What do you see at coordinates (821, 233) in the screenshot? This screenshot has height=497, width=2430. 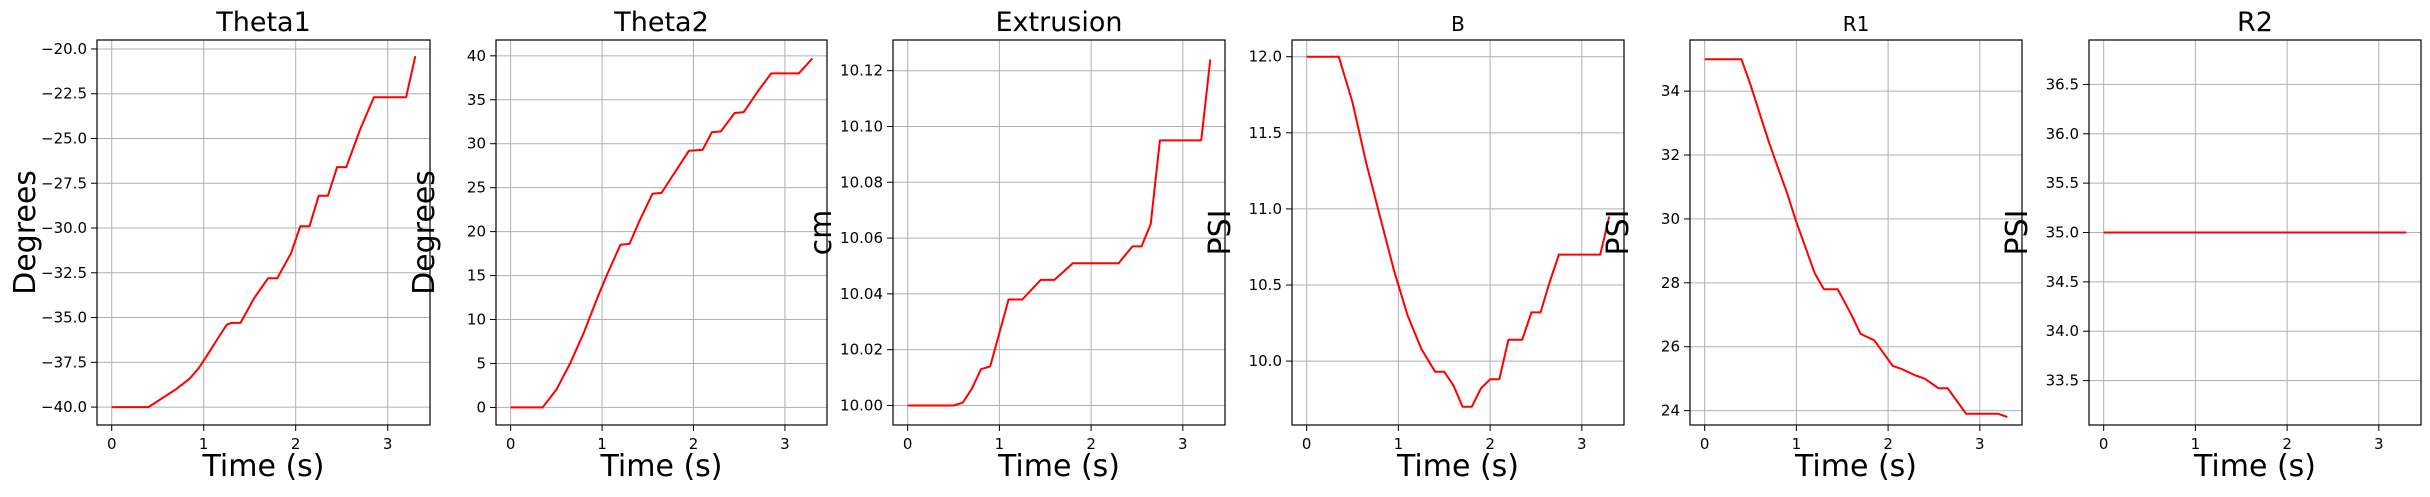 I see `y-axis-label: cm` at bounding box center [821, 233].